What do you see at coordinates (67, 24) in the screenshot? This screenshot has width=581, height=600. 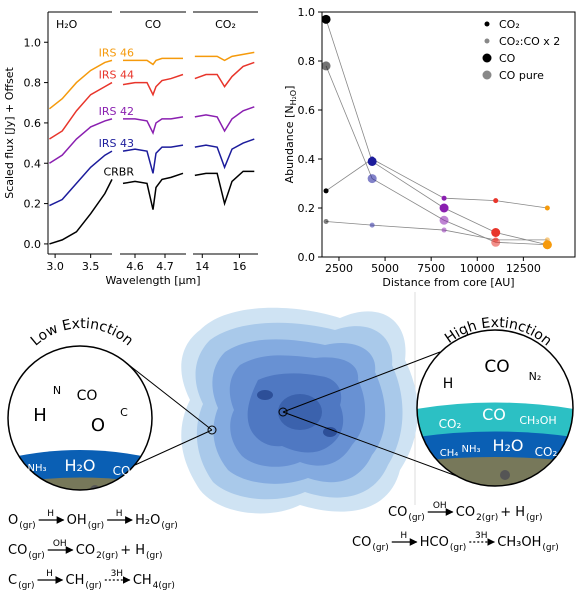 I see `panel-title: H₂O` at bounding box center [67, 24].